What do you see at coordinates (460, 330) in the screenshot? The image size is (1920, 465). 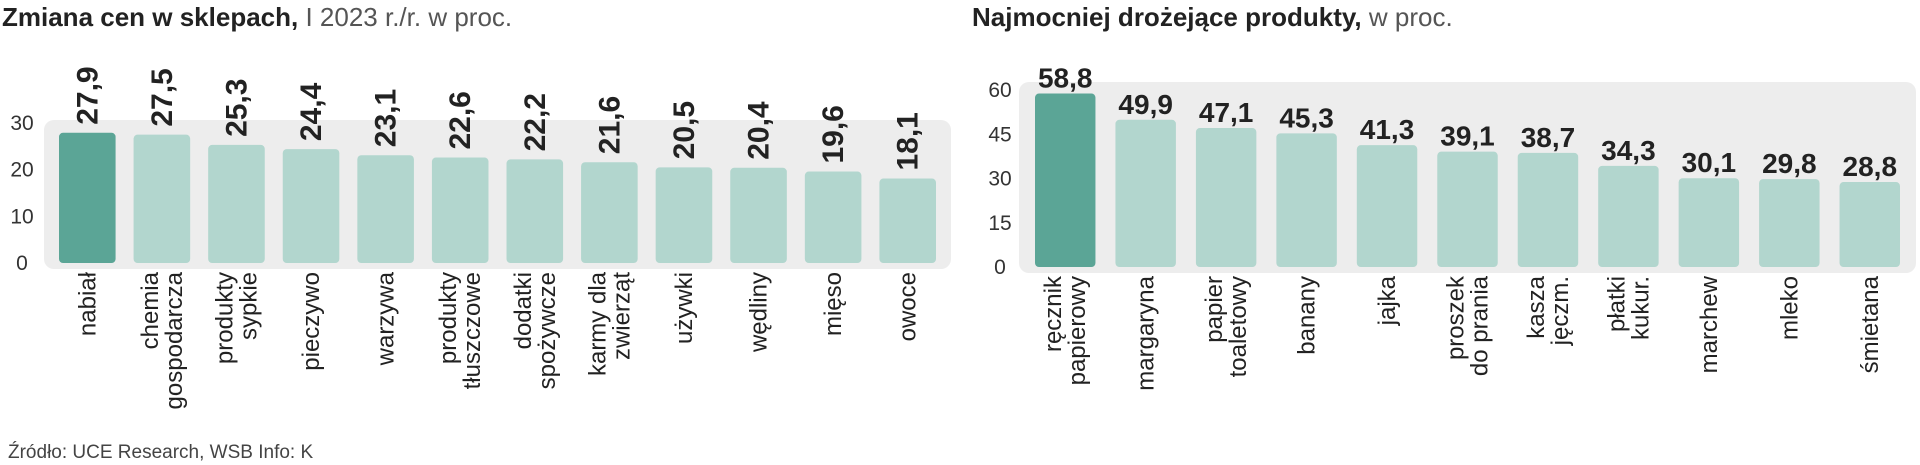 I see `left-chart-category-label: produktytłuszczowe` at bounding box center [460, 330].